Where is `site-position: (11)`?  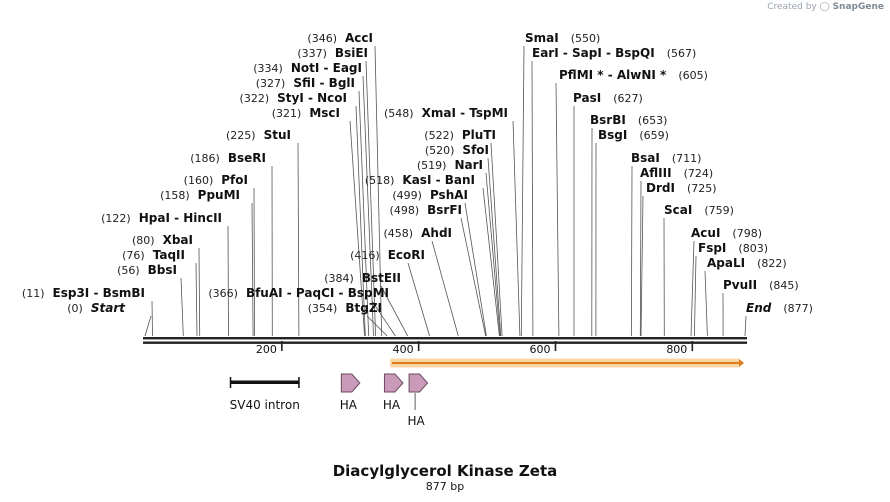
site-position: (11) is located at coordinates (33, 293).